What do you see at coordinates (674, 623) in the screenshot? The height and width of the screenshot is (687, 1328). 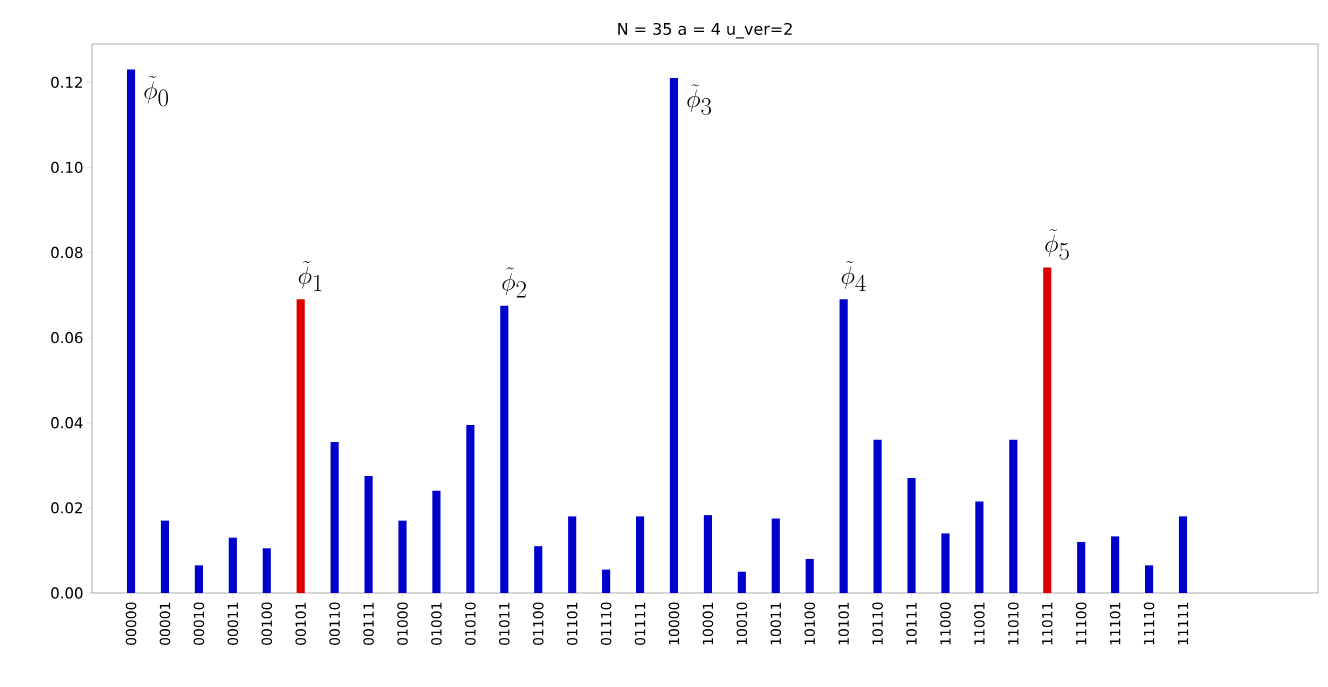 I see `x-tick-label: 10000` at bounding box center [674, 623].